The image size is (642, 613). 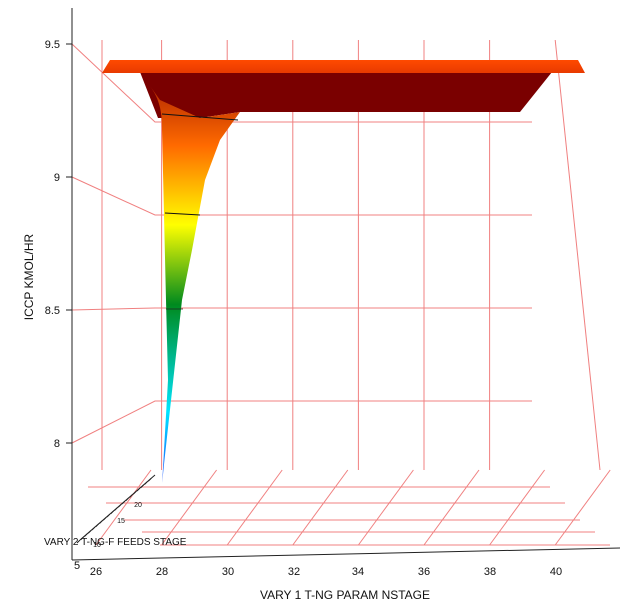 What do you see at coordinates (182, 214) in the screenshot?
I see `contour-line-middle` at bounding box center [182, 214].